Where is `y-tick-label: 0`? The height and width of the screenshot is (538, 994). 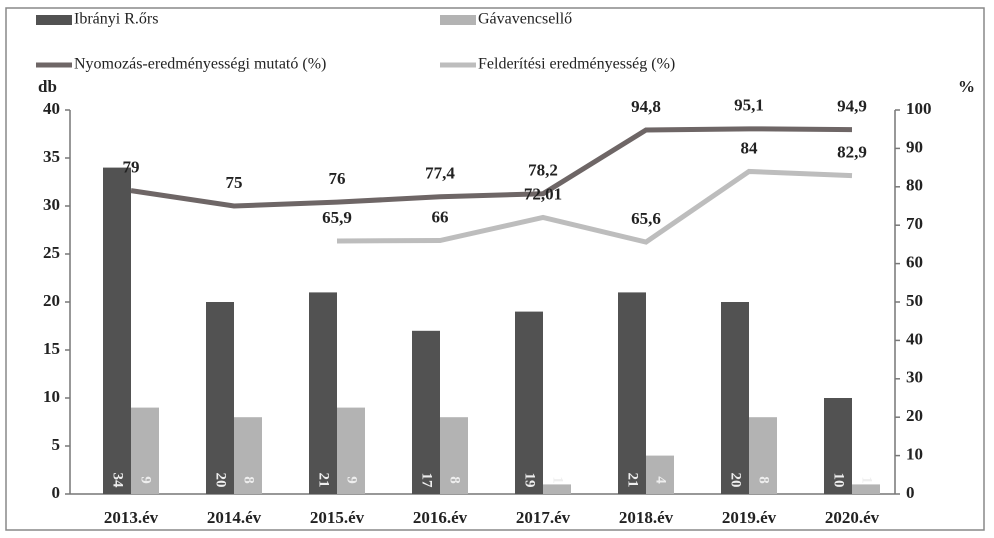 y-tick-label: 0 is located at coordinates (56, 492).